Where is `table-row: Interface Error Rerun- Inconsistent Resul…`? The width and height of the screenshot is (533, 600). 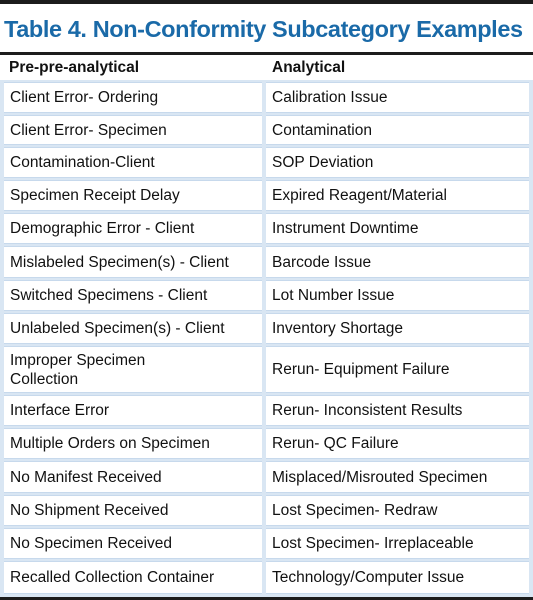
table-row: Interface Error Rerun- Inconsistent Resul… is located at coordinates (266, 410).